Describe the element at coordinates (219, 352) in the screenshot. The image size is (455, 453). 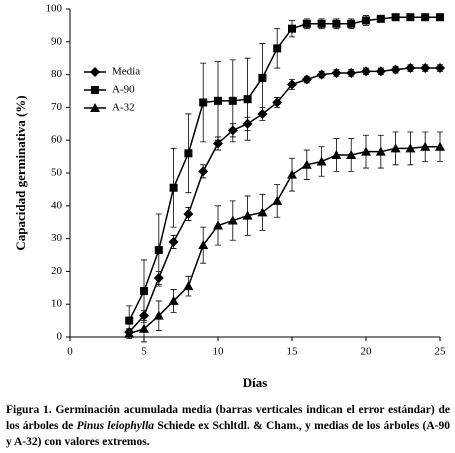
I see `x-tick-label: 10` at that location.